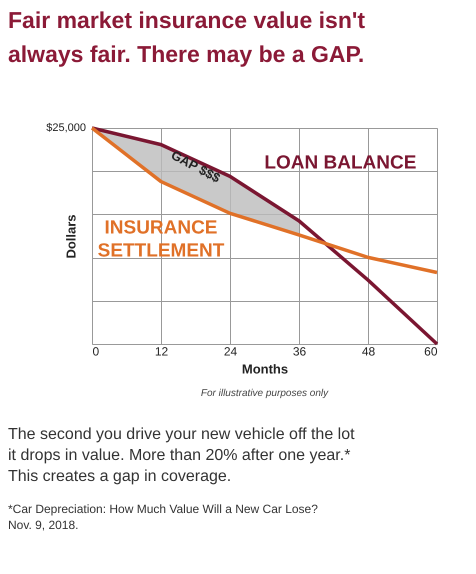 The image size is (476, 574). What do you see at coordinates (369, 351) in the screenshot?
I see `x-tick-label: 48` at bounding box center [369, 351].